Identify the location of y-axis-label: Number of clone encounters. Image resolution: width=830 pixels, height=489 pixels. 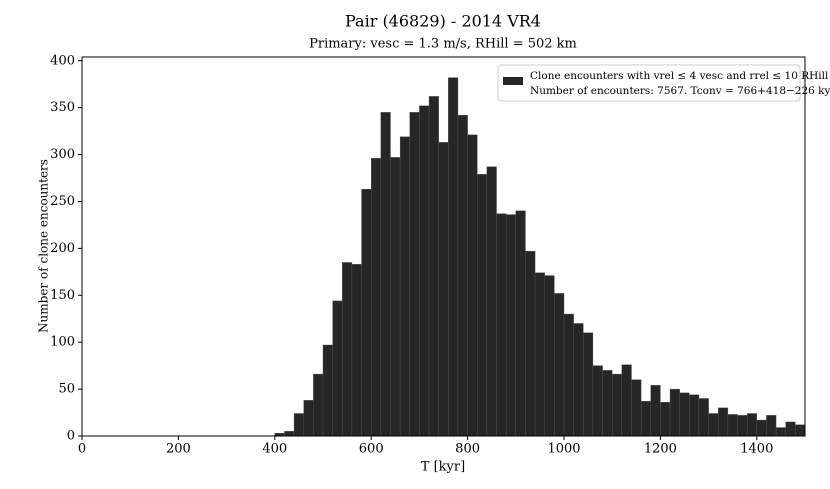
(44, 246).